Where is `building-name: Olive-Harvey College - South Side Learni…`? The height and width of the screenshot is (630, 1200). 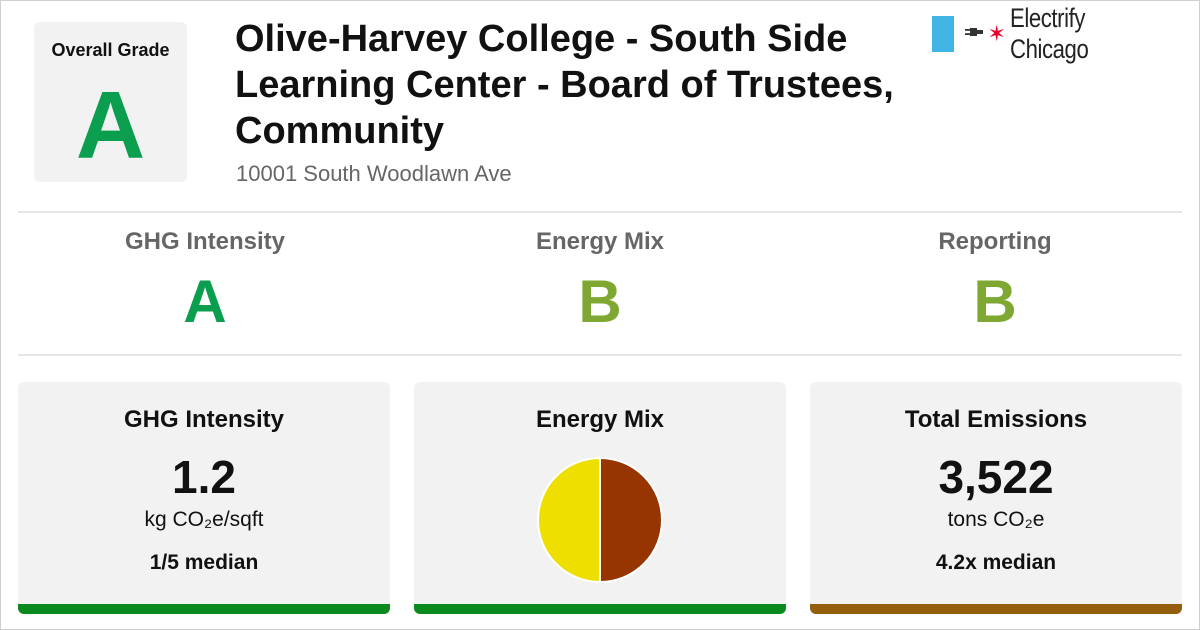 building-name: Olive-Harvey College - South Side Learni… is located at coordinates (564, 85).